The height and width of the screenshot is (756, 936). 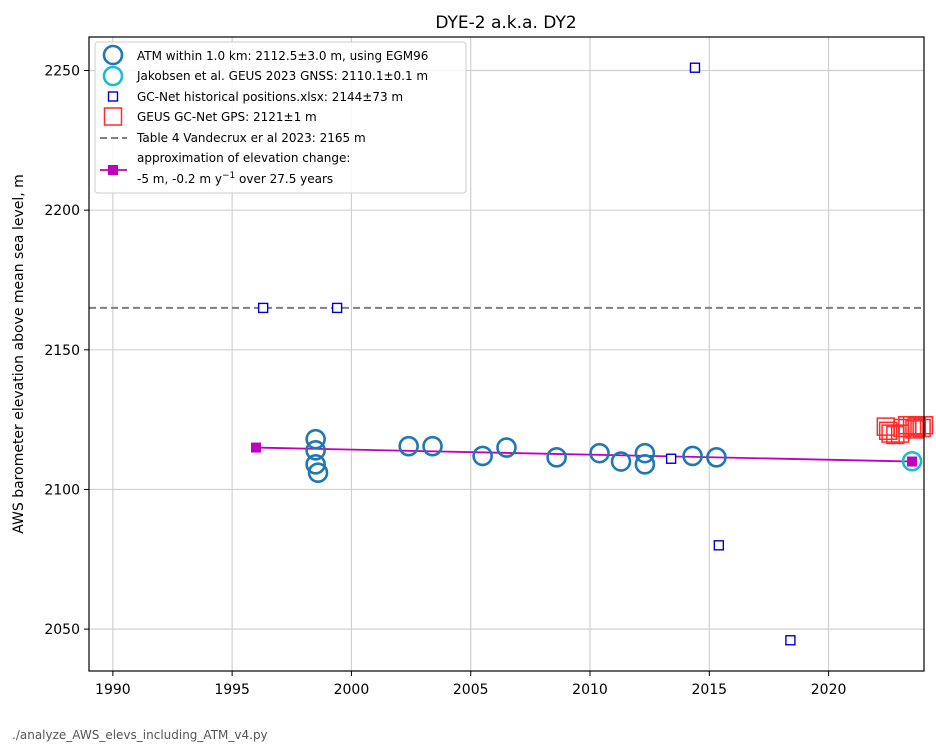 I want to click on x-tick-label: 1990, so click(x=113, y=690).